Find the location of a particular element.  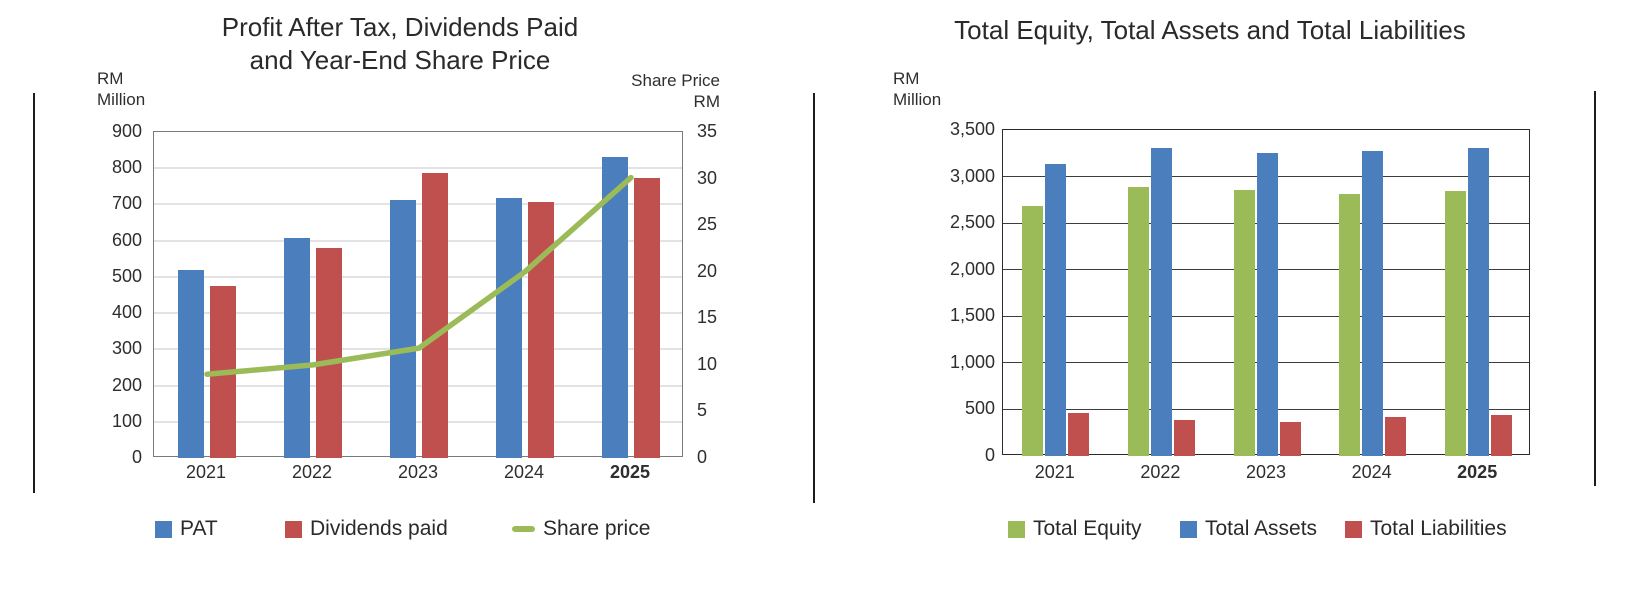

left-axis-tick-3,500: 3,500 is located at coordinates (972, 129).